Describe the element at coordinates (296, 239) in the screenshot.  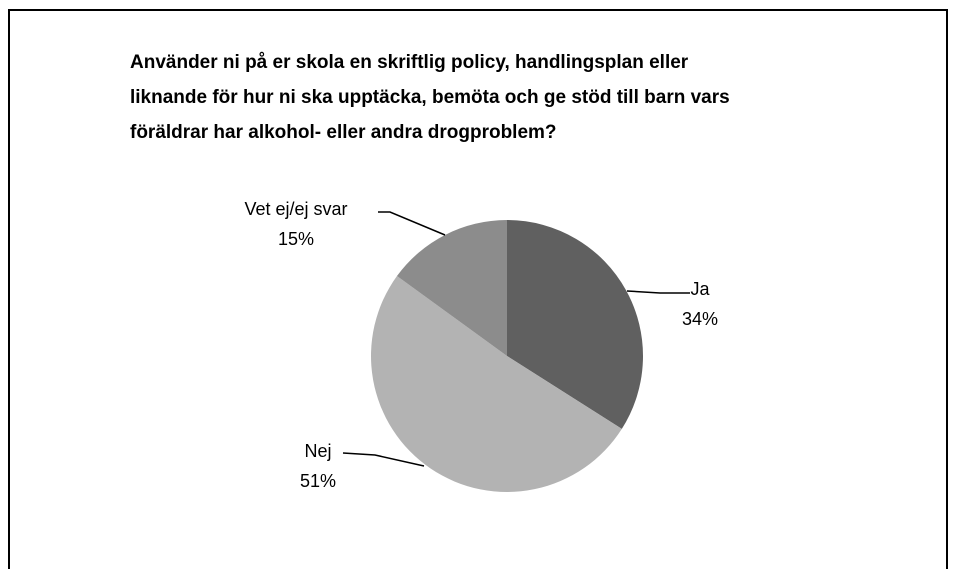
I see `slice-value-label: 15%` at that location.